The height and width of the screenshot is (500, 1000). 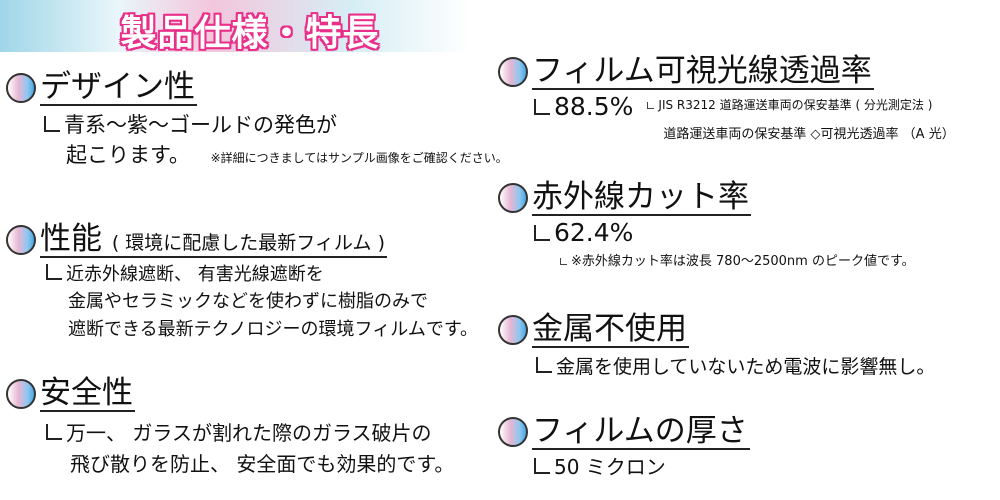 I want to click on body-text: 起こります。, so click(x=128, y=155).